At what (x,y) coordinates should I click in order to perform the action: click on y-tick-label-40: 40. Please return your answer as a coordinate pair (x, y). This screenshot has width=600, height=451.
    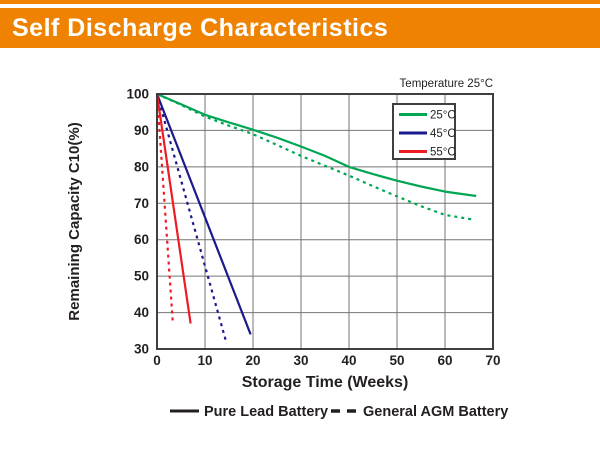
    Looking at the image, I should click on (141, 312).